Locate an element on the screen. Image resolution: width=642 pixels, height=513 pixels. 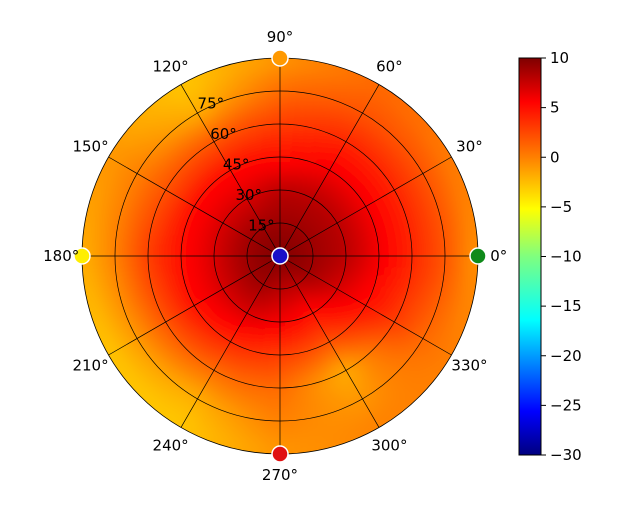
colorbar-tick-label: −25 is located at coordinates (566, 405).